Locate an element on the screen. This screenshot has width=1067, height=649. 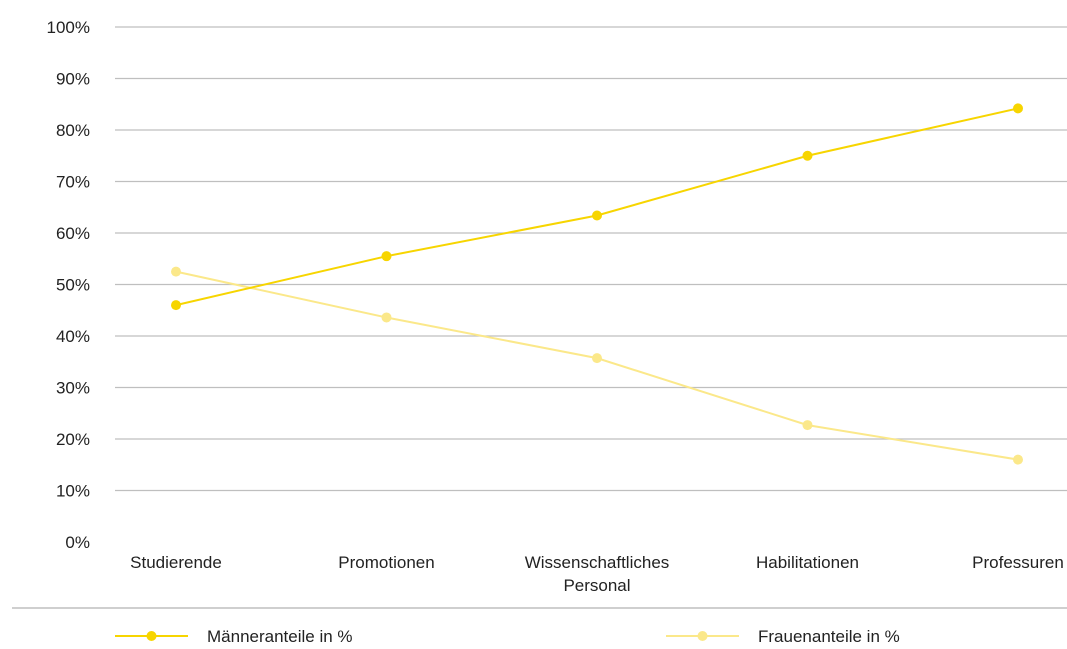
y-tick-label: 60% is located at coordinates (73, 233).